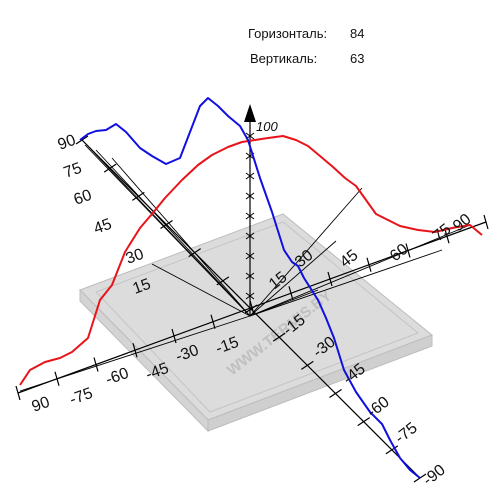 The height and width of the screenshot is (500, 500). I want to click on plate-edge-left, so click(144, 360).